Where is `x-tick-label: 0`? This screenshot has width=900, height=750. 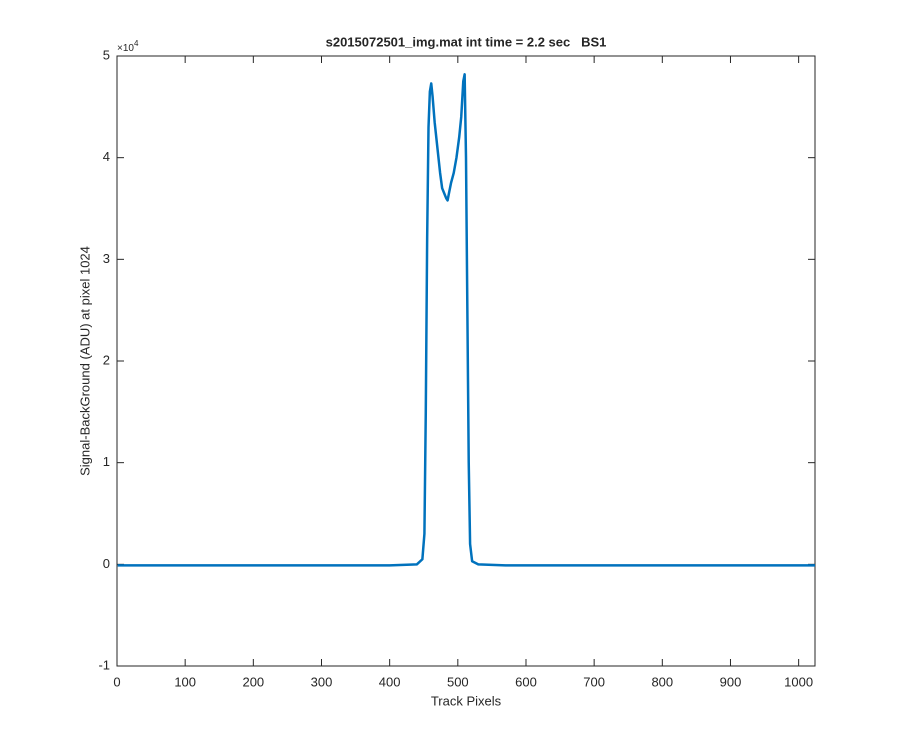 x-tick-label: 0 is located at coordinates (116, 681).